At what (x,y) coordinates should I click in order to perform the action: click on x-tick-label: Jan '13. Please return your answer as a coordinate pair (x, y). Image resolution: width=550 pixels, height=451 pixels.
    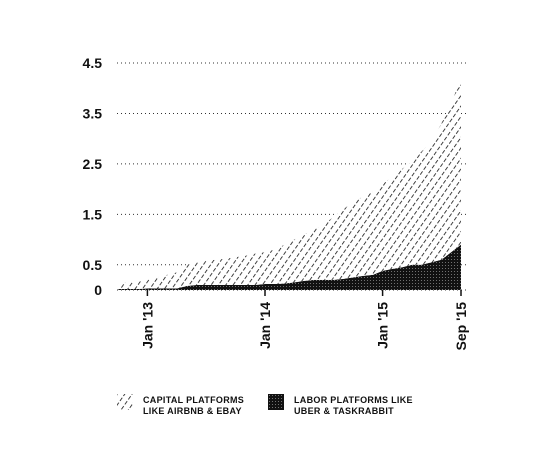
    Looking at the image, I should click on (147, 325).